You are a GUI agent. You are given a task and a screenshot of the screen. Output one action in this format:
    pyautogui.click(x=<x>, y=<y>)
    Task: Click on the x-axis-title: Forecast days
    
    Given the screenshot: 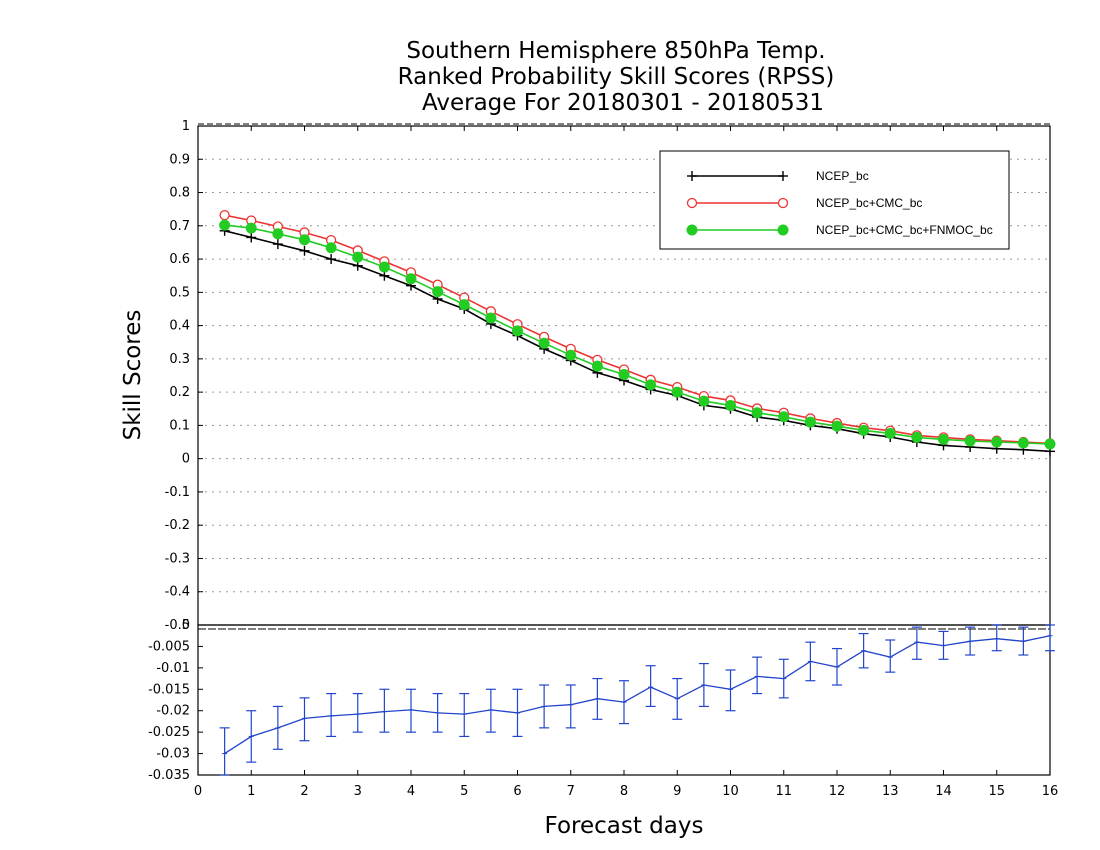 What is the action you would take?
    pyautogui.click(x=624, y=826)
    